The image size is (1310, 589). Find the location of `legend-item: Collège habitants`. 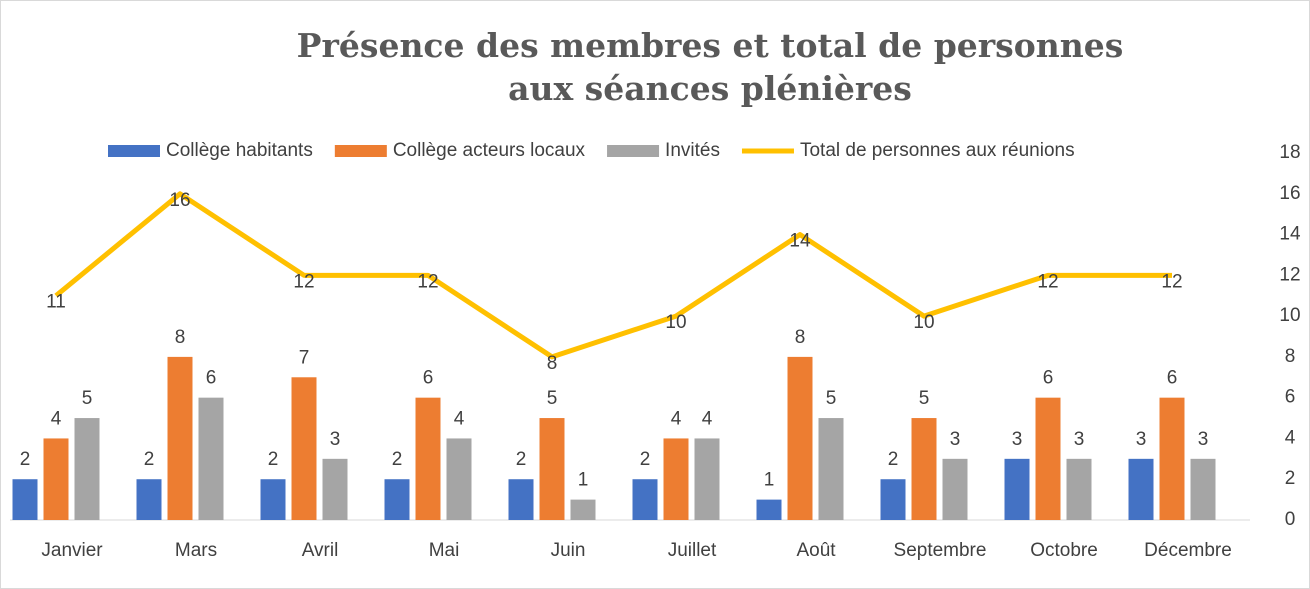

legend-item: Collège habitants is located at coordinates (210, 150).